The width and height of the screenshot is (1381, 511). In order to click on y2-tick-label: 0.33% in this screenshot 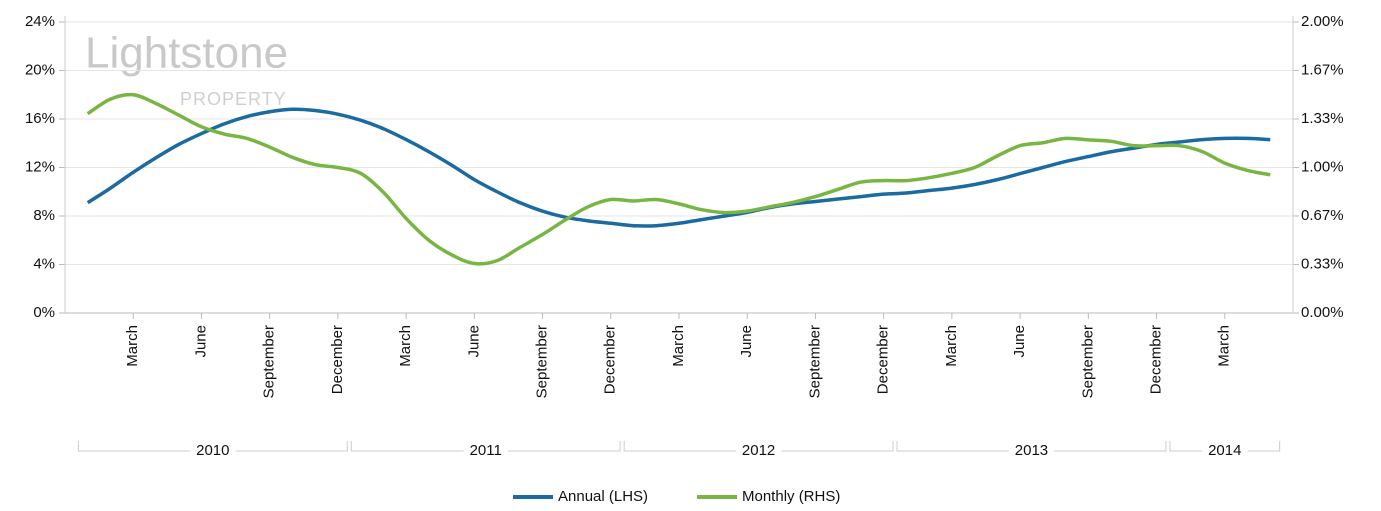, I will do `click(1322, 264)`.